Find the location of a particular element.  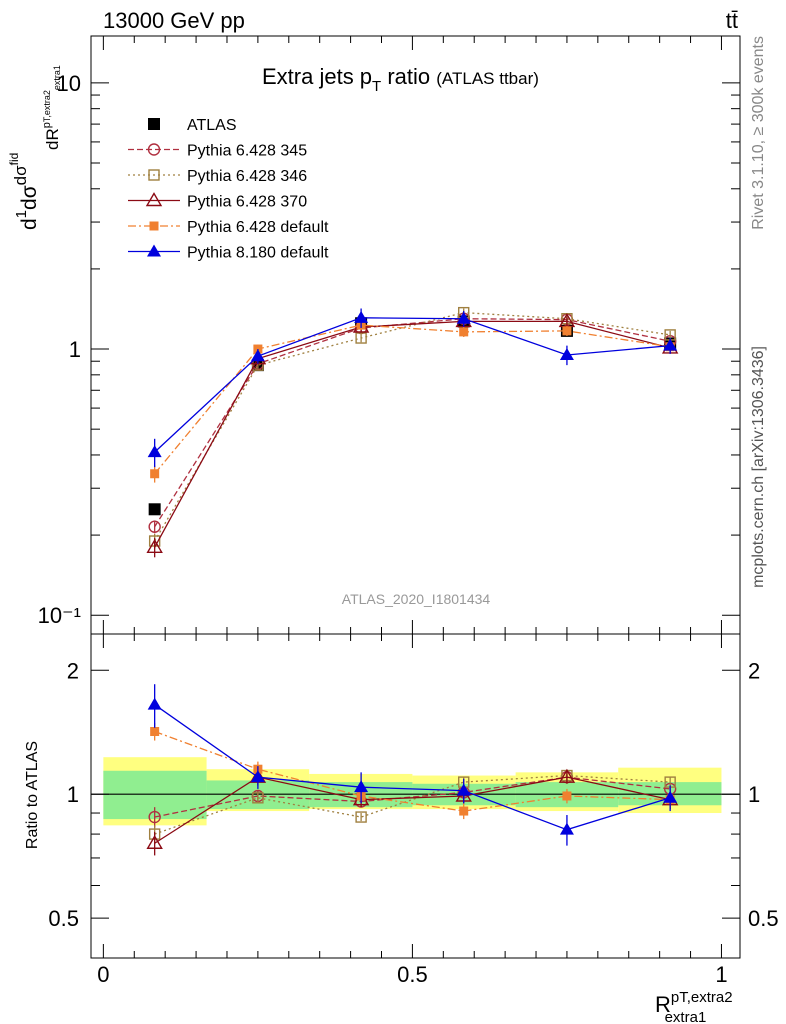

legend-label-p6def: Pythia 6.428 default is located at coordinates (258, 227).